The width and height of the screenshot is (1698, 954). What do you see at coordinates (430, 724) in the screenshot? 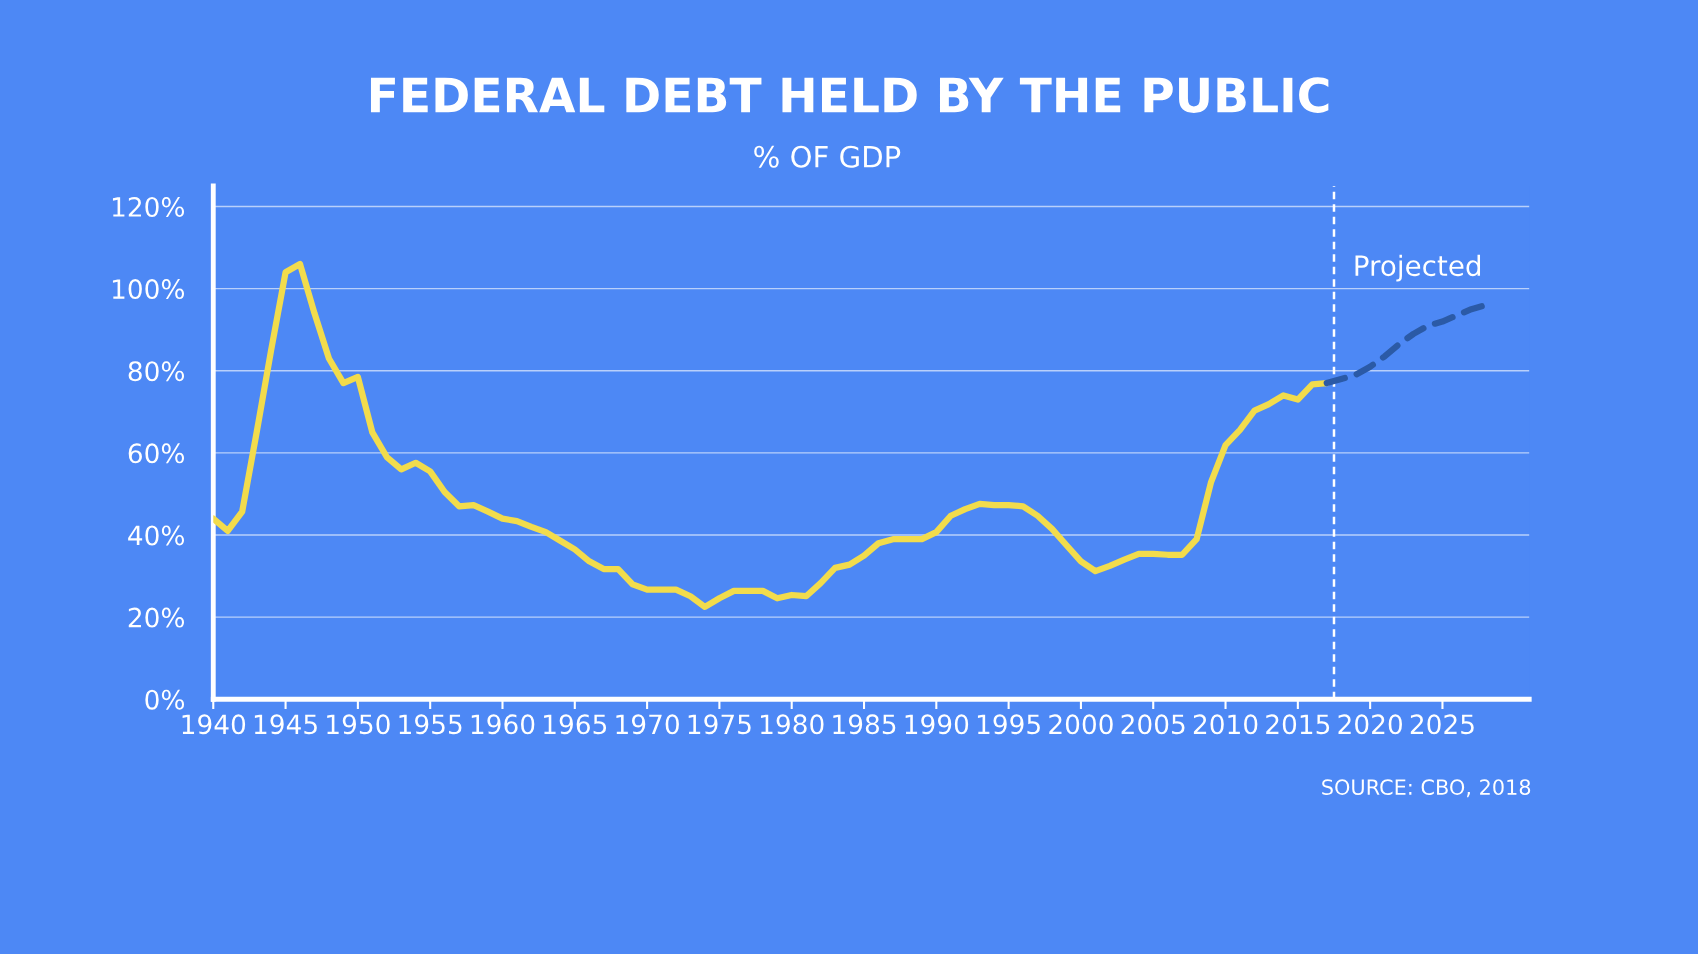
I see `x-tick-label: 1955` at bounding box center [430, 724].